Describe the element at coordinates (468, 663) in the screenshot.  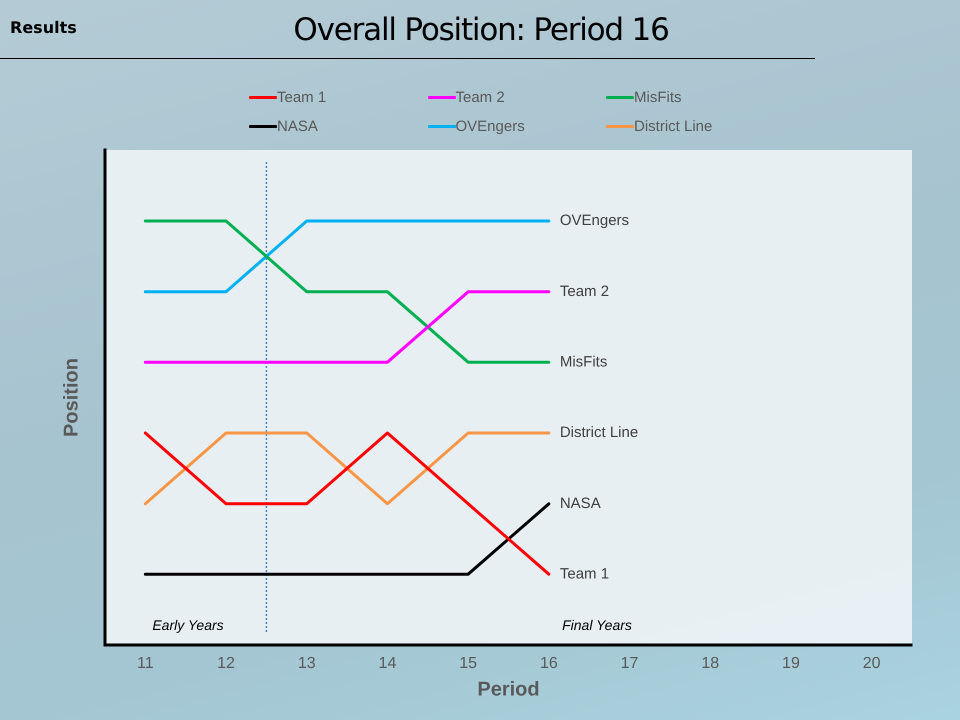
I see `x-tick-label: 15` at that location.